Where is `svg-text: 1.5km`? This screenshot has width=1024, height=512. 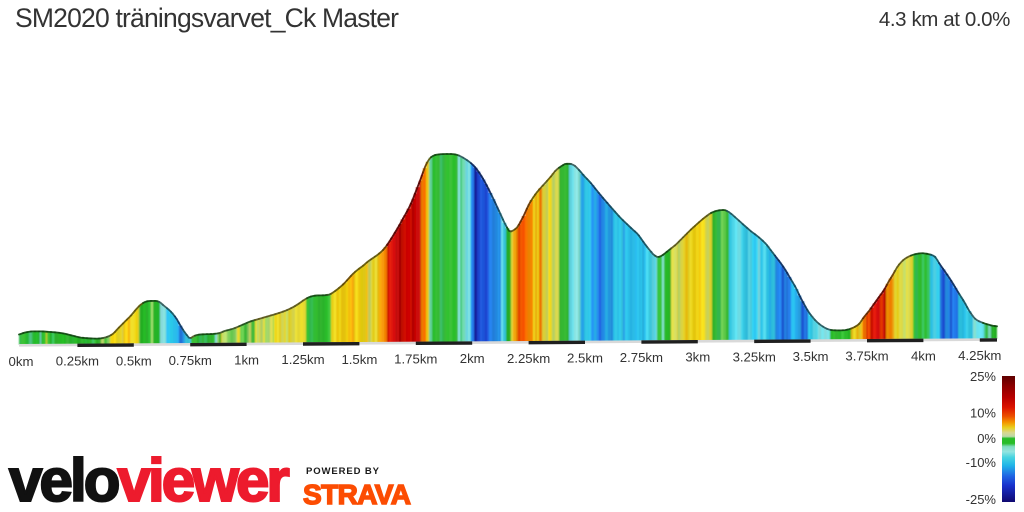 svg-text: 1.5km is located at coordinates (359, 359).